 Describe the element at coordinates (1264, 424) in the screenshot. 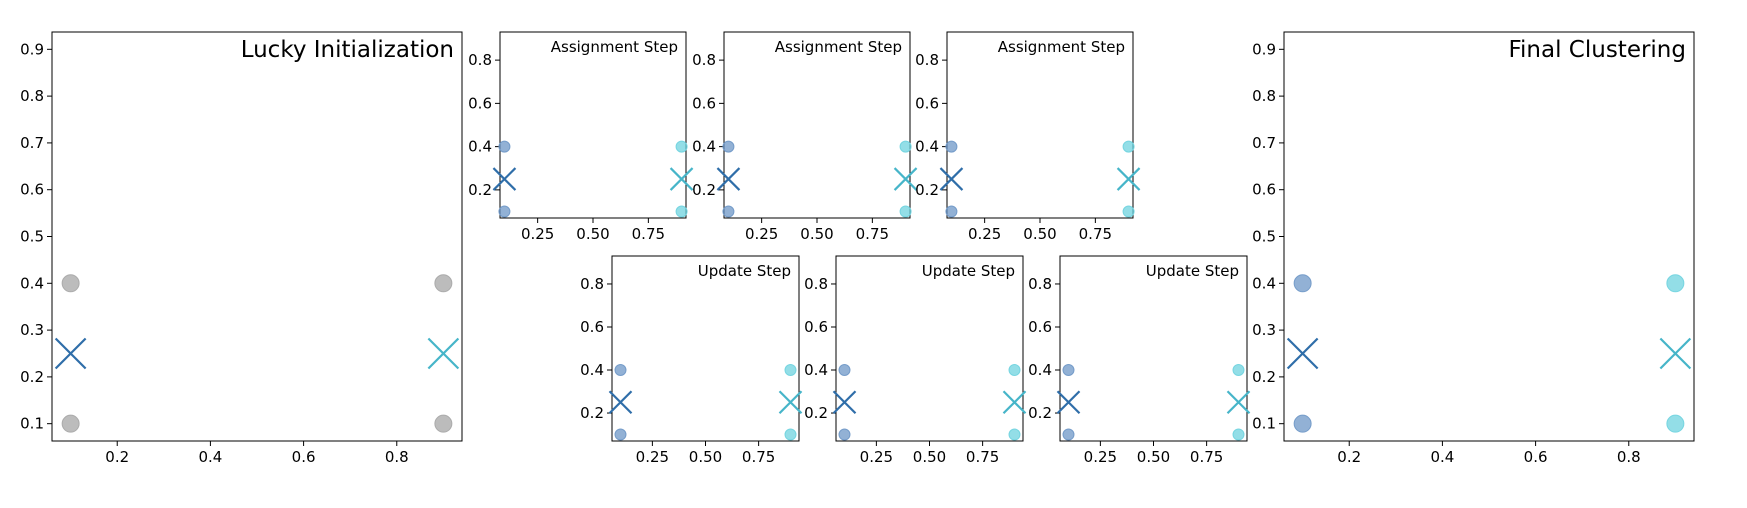

I see `y-tick-label: 0.1` at that location.